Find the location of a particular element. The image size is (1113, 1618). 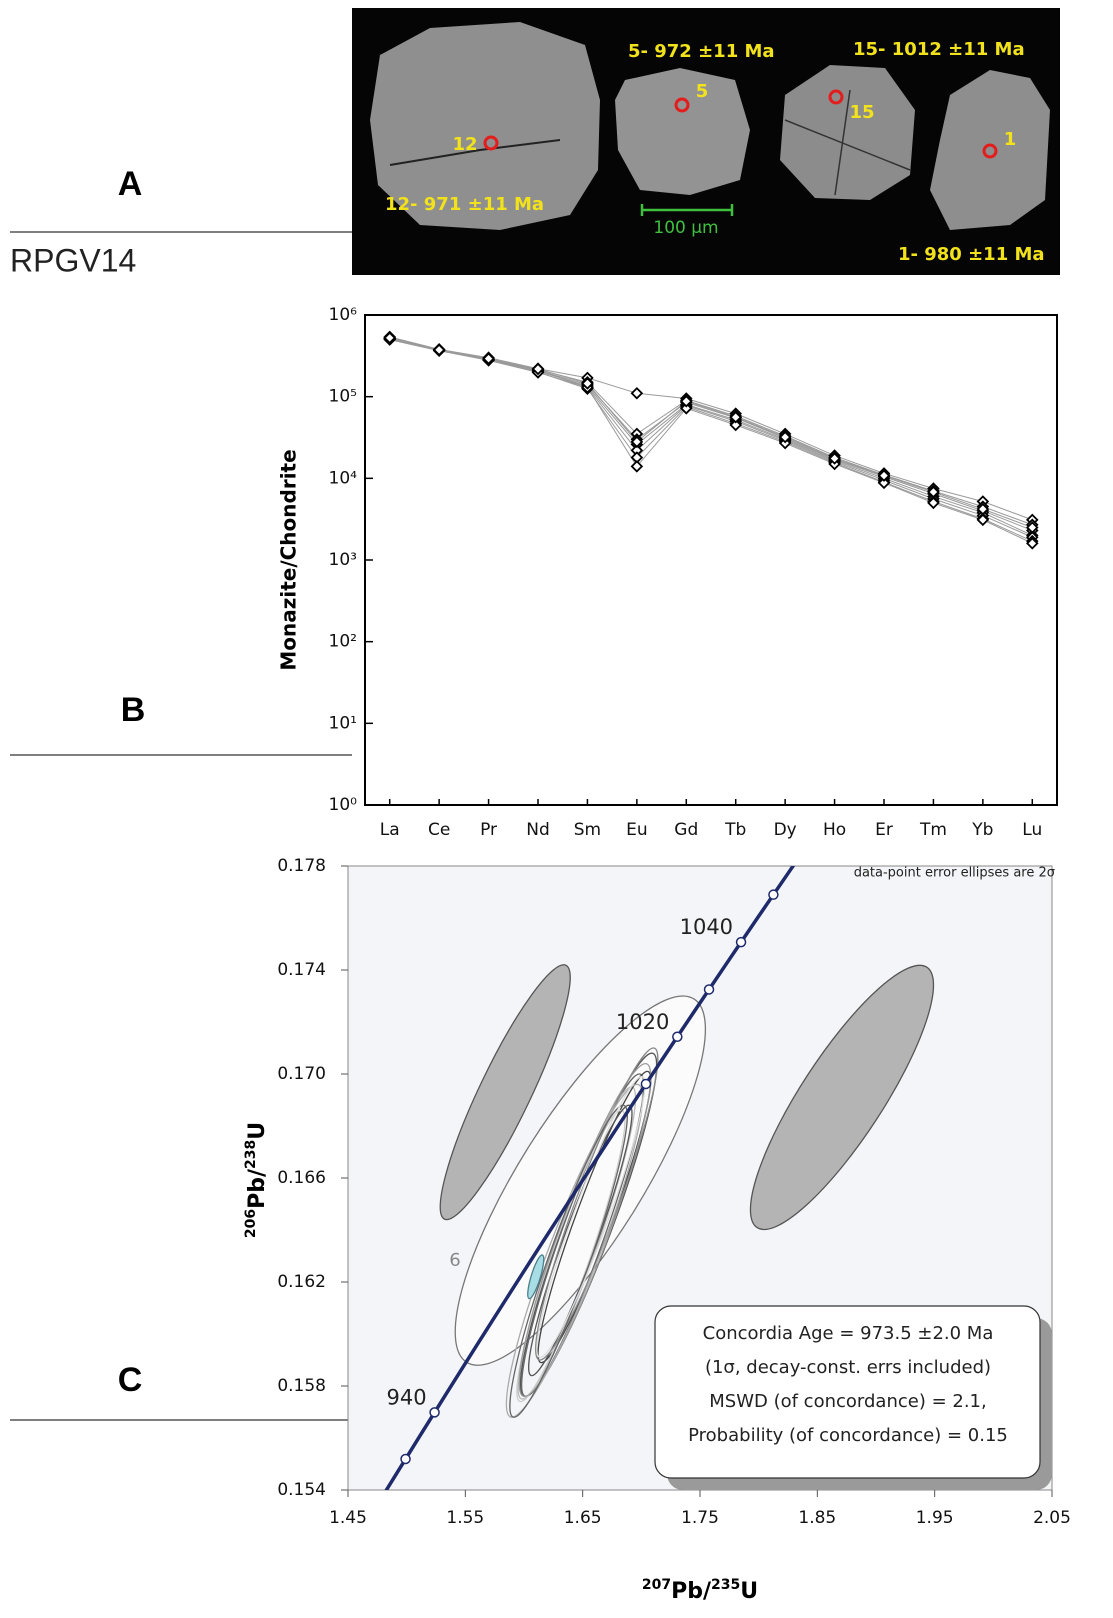

x-tick-label: Gd is located at coordinates (686, 830).